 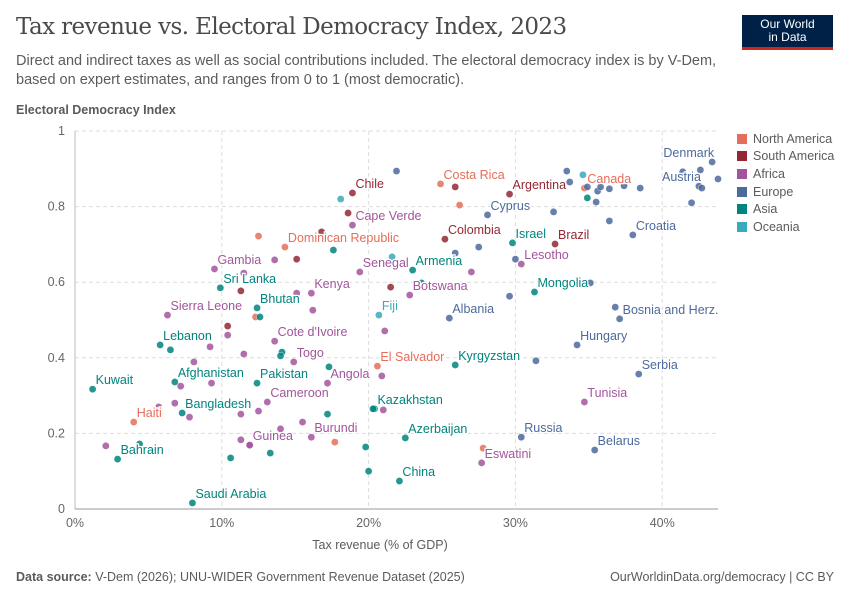 What do you see at coordinates (785, 192) in the screenshot?
I see `legend-item-europe: Europe` at bounding box center [785, 192].